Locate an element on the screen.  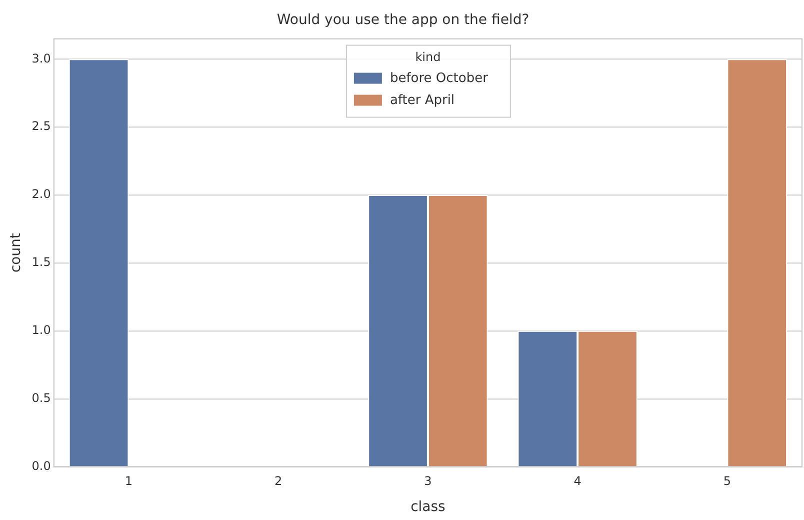
y-tick-label: 3.0 is located at coordinates (41, 58).